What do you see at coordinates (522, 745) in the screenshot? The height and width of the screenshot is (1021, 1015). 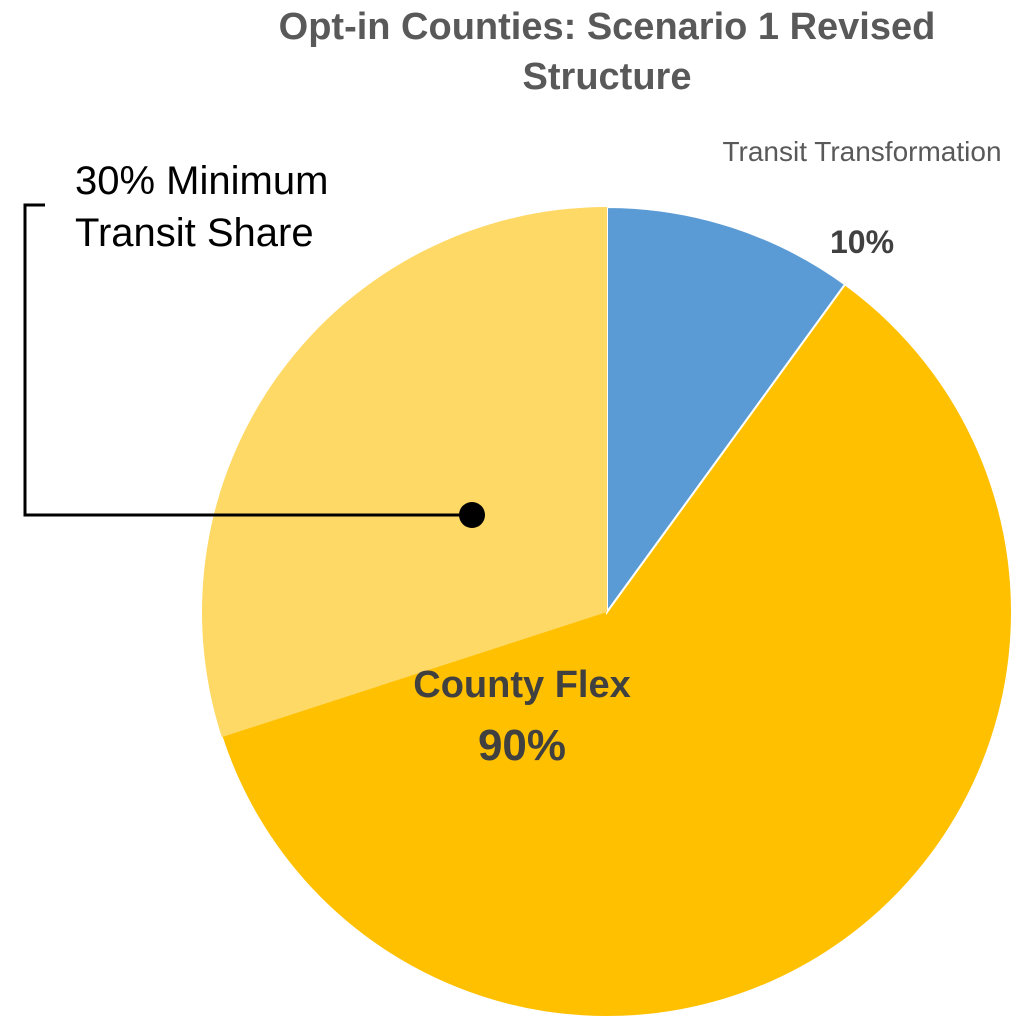 I see `value-label: 90%` at bounding box center [522, 745].